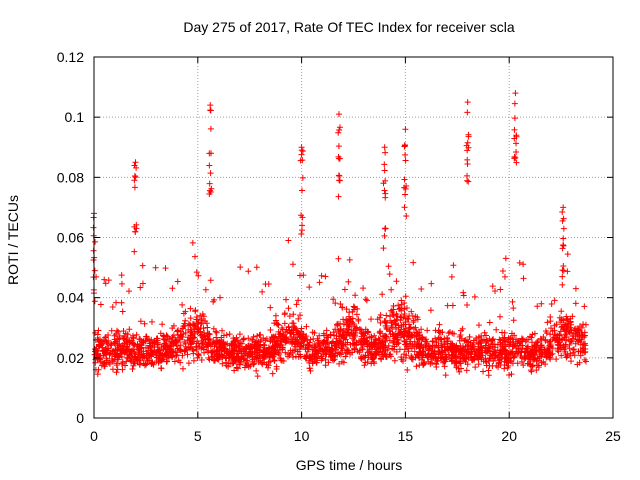  I want to click on y-tick-label: 0.04, so click(70, 298).